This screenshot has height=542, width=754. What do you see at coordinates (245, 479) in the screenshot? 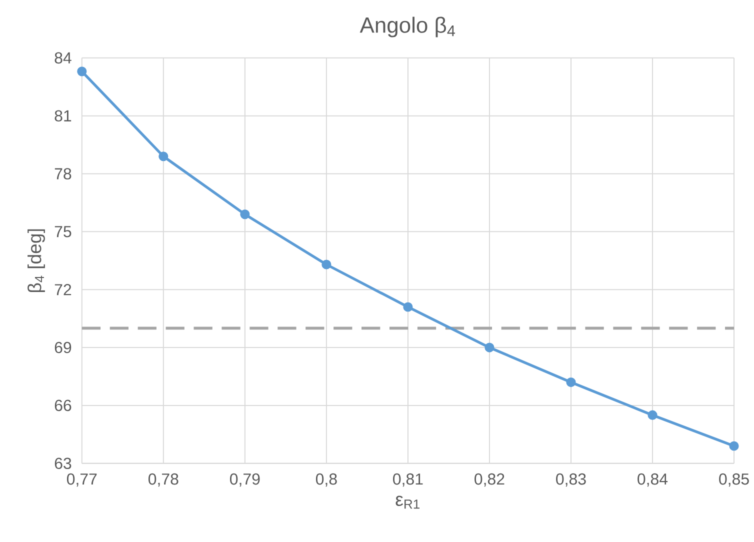
I see `x-tick-label: 0,79` at bounding box center [245, 479].